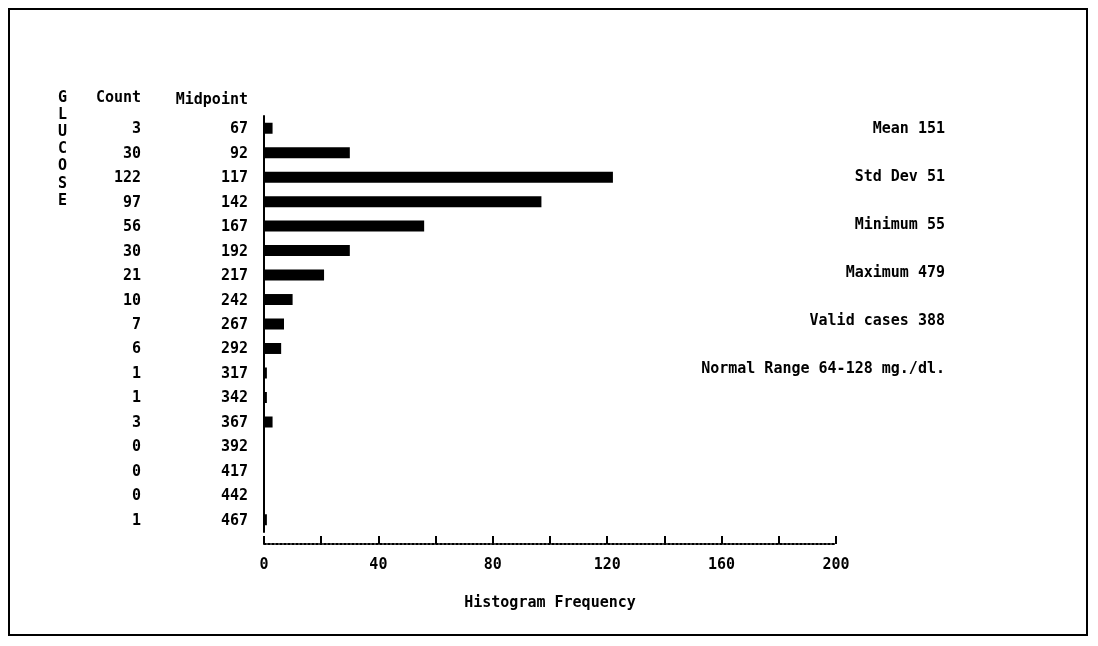 The height and width of the screenshot is (646, 1098). What do you see at coordinates (127, 177) in the screenshot?
I see `data-label: 122` at bounding box center [127, 177].